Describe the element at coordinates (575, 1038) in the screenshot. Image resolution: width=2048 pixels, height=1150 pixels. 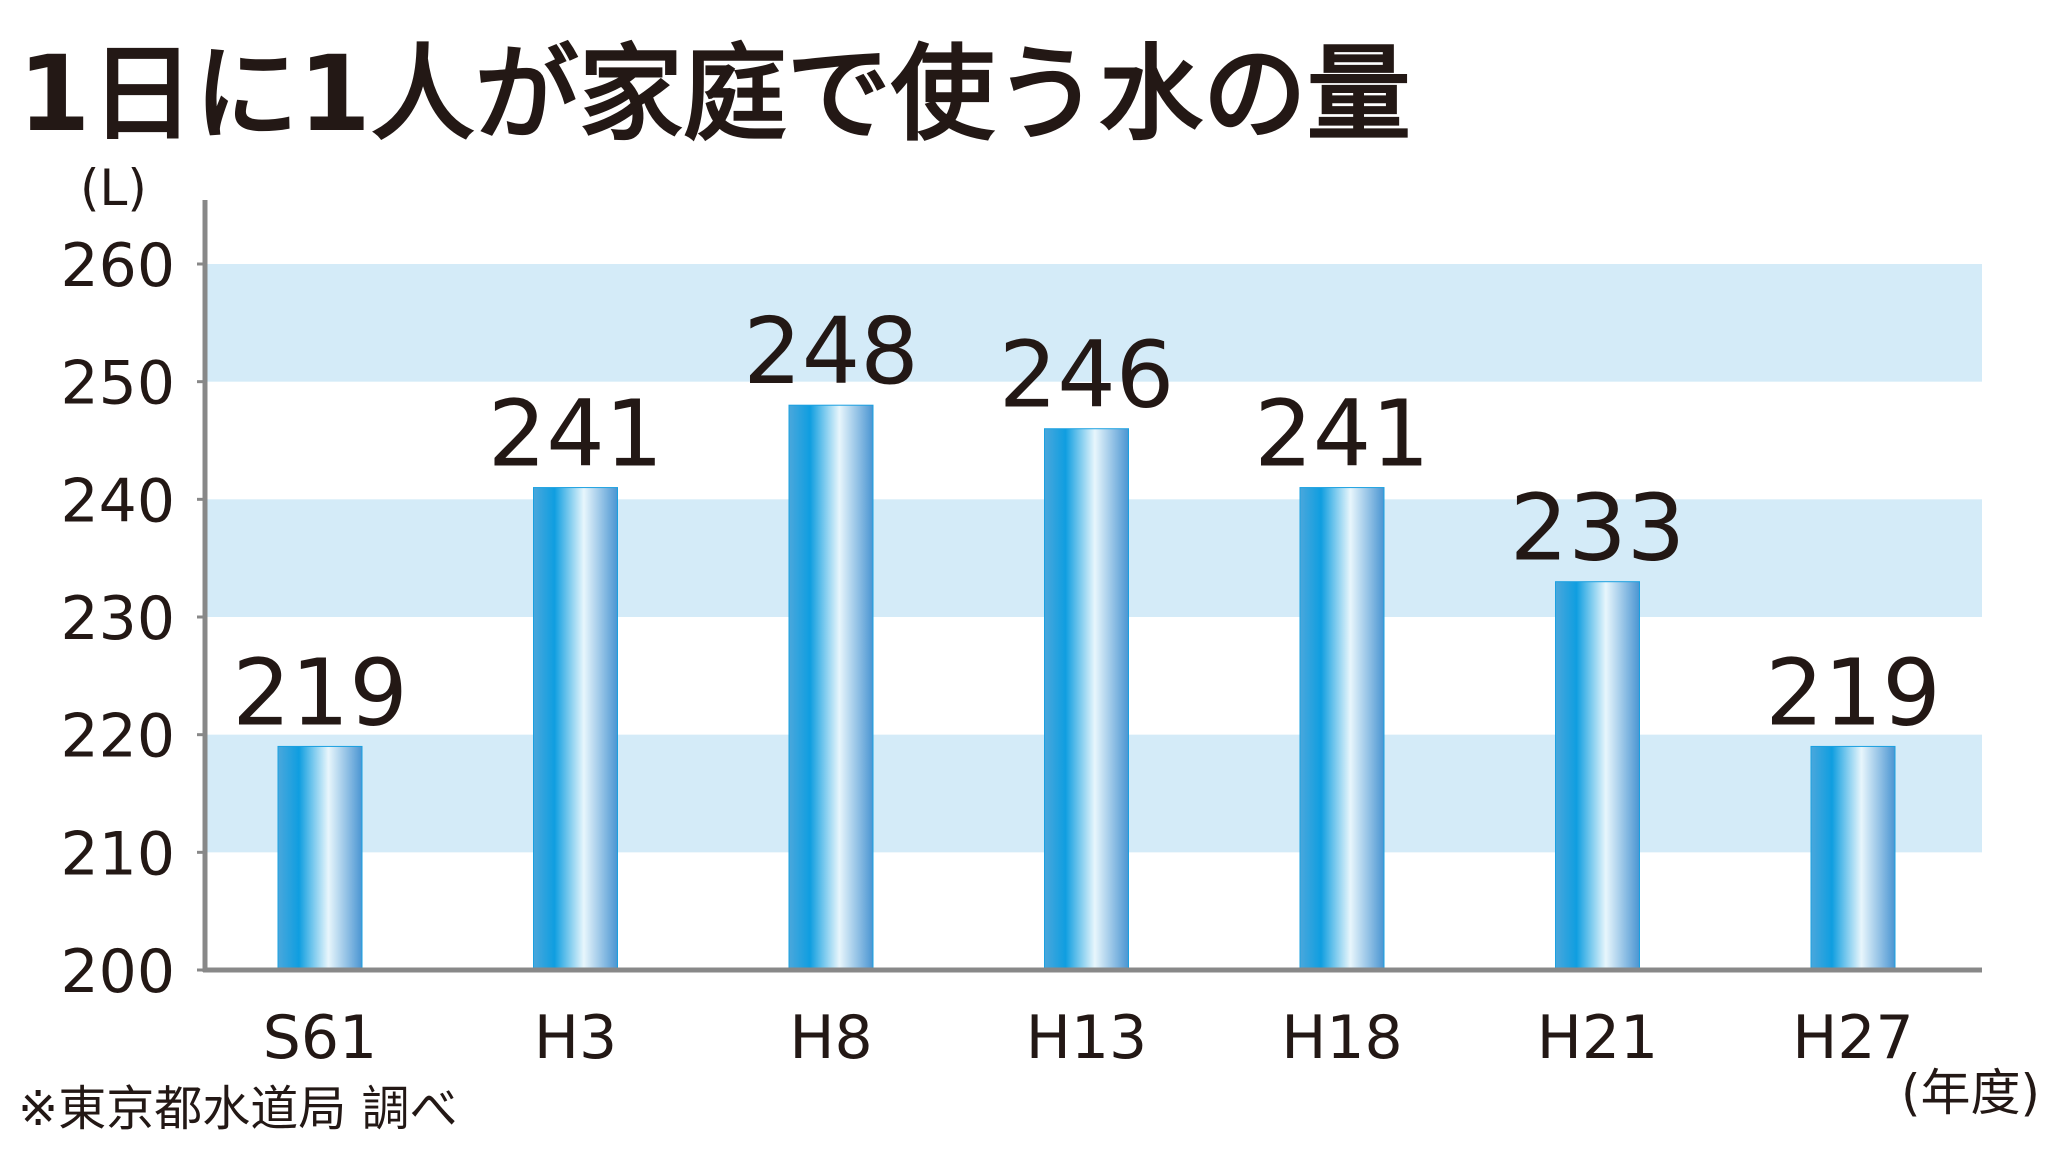
I see `x-tick-label: H3` at that location.